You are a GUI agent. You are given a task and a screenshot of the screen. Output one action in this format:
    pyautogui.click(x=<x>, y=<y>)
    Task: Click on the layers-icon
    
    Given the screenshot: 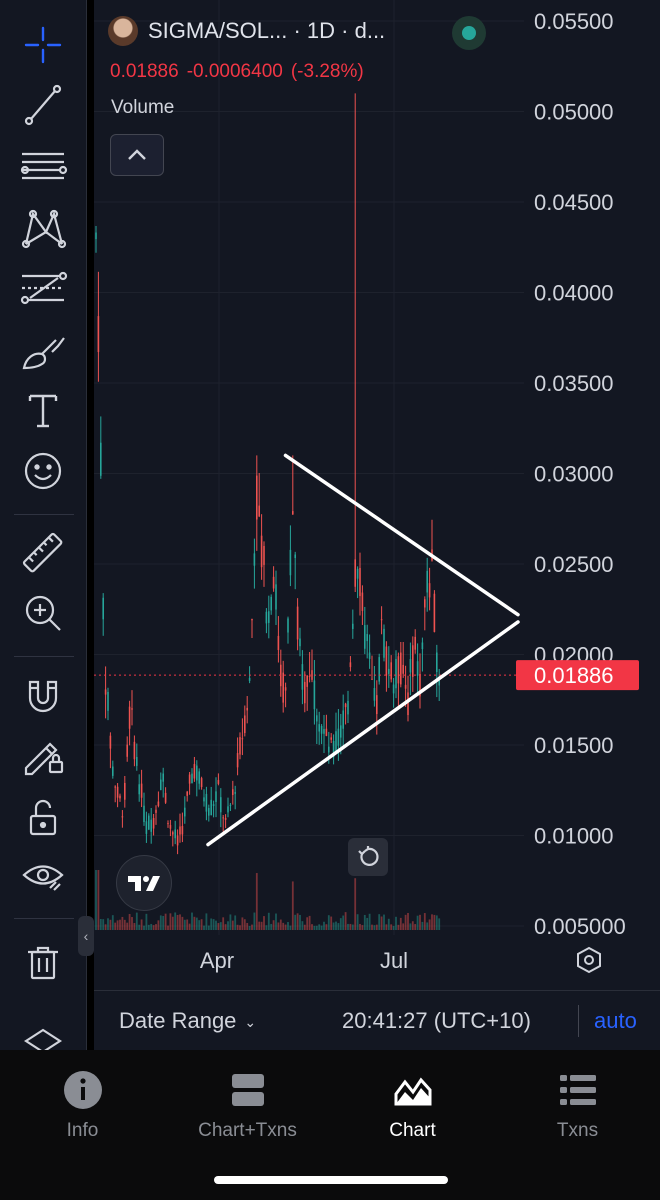 What is the action you would take?
    pyautogui.click(x=43, y=1041)
    